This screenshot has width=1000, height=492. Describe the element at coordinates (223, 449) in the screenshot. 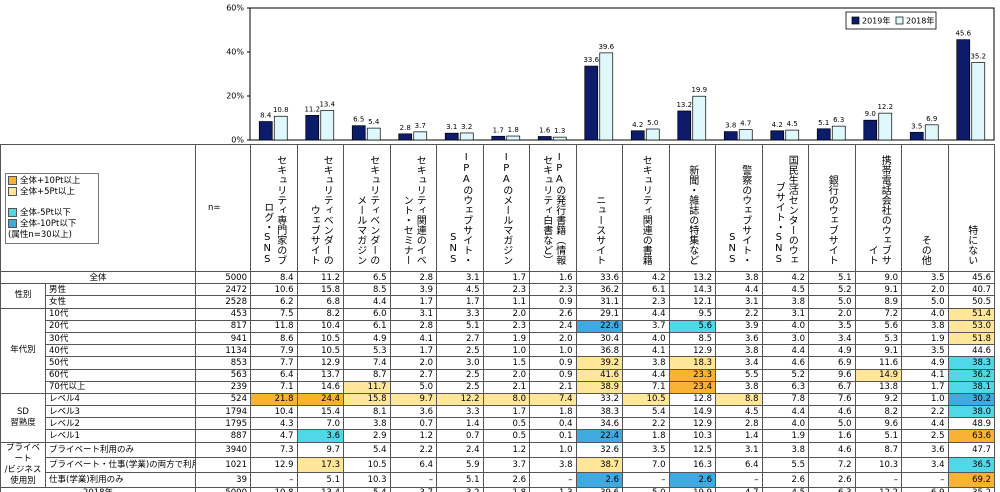

I see `n-cell: 3940` at that location.